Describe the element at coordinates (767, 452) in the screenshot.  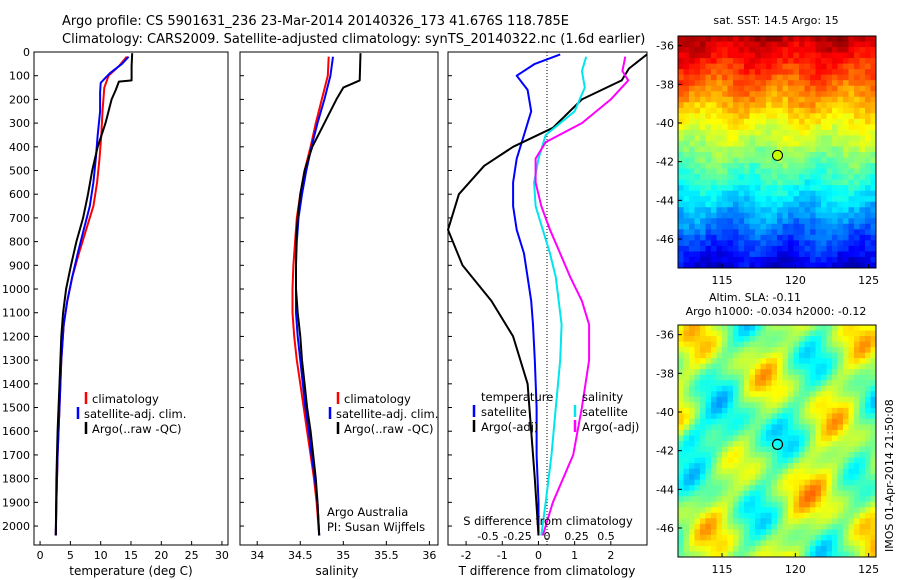
I see `sla-map-ticks: 115 120 125-36-38-40-42-44-46` at that location.